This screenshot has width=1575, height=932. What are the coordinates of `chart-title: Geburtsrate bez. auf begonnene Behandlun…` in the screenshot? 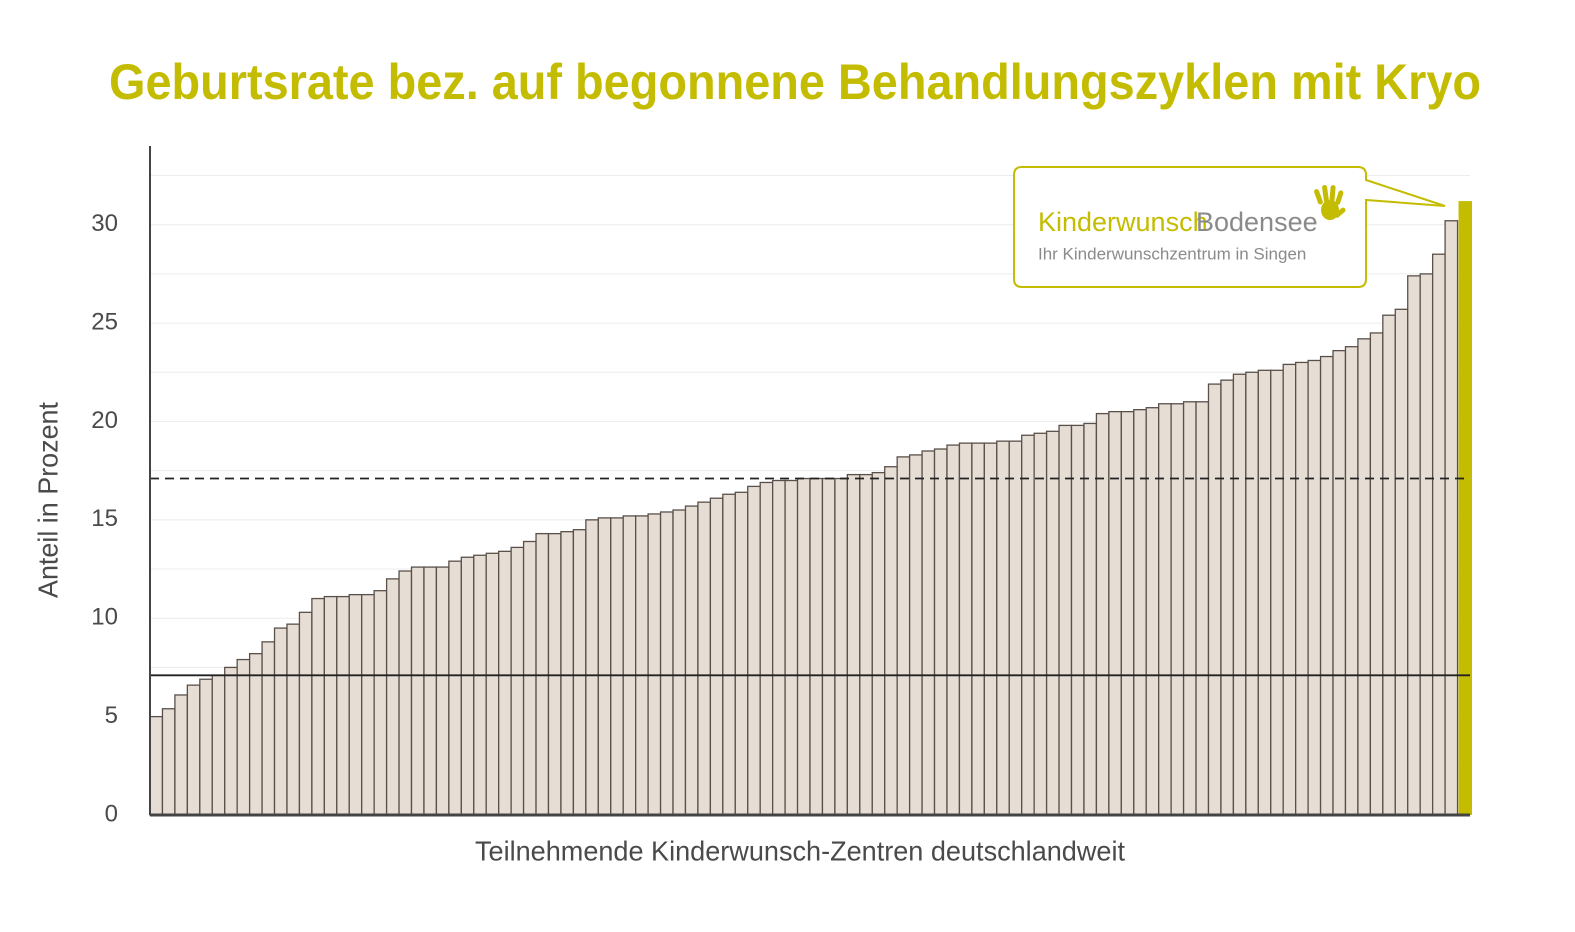 It's located at (795, 82).